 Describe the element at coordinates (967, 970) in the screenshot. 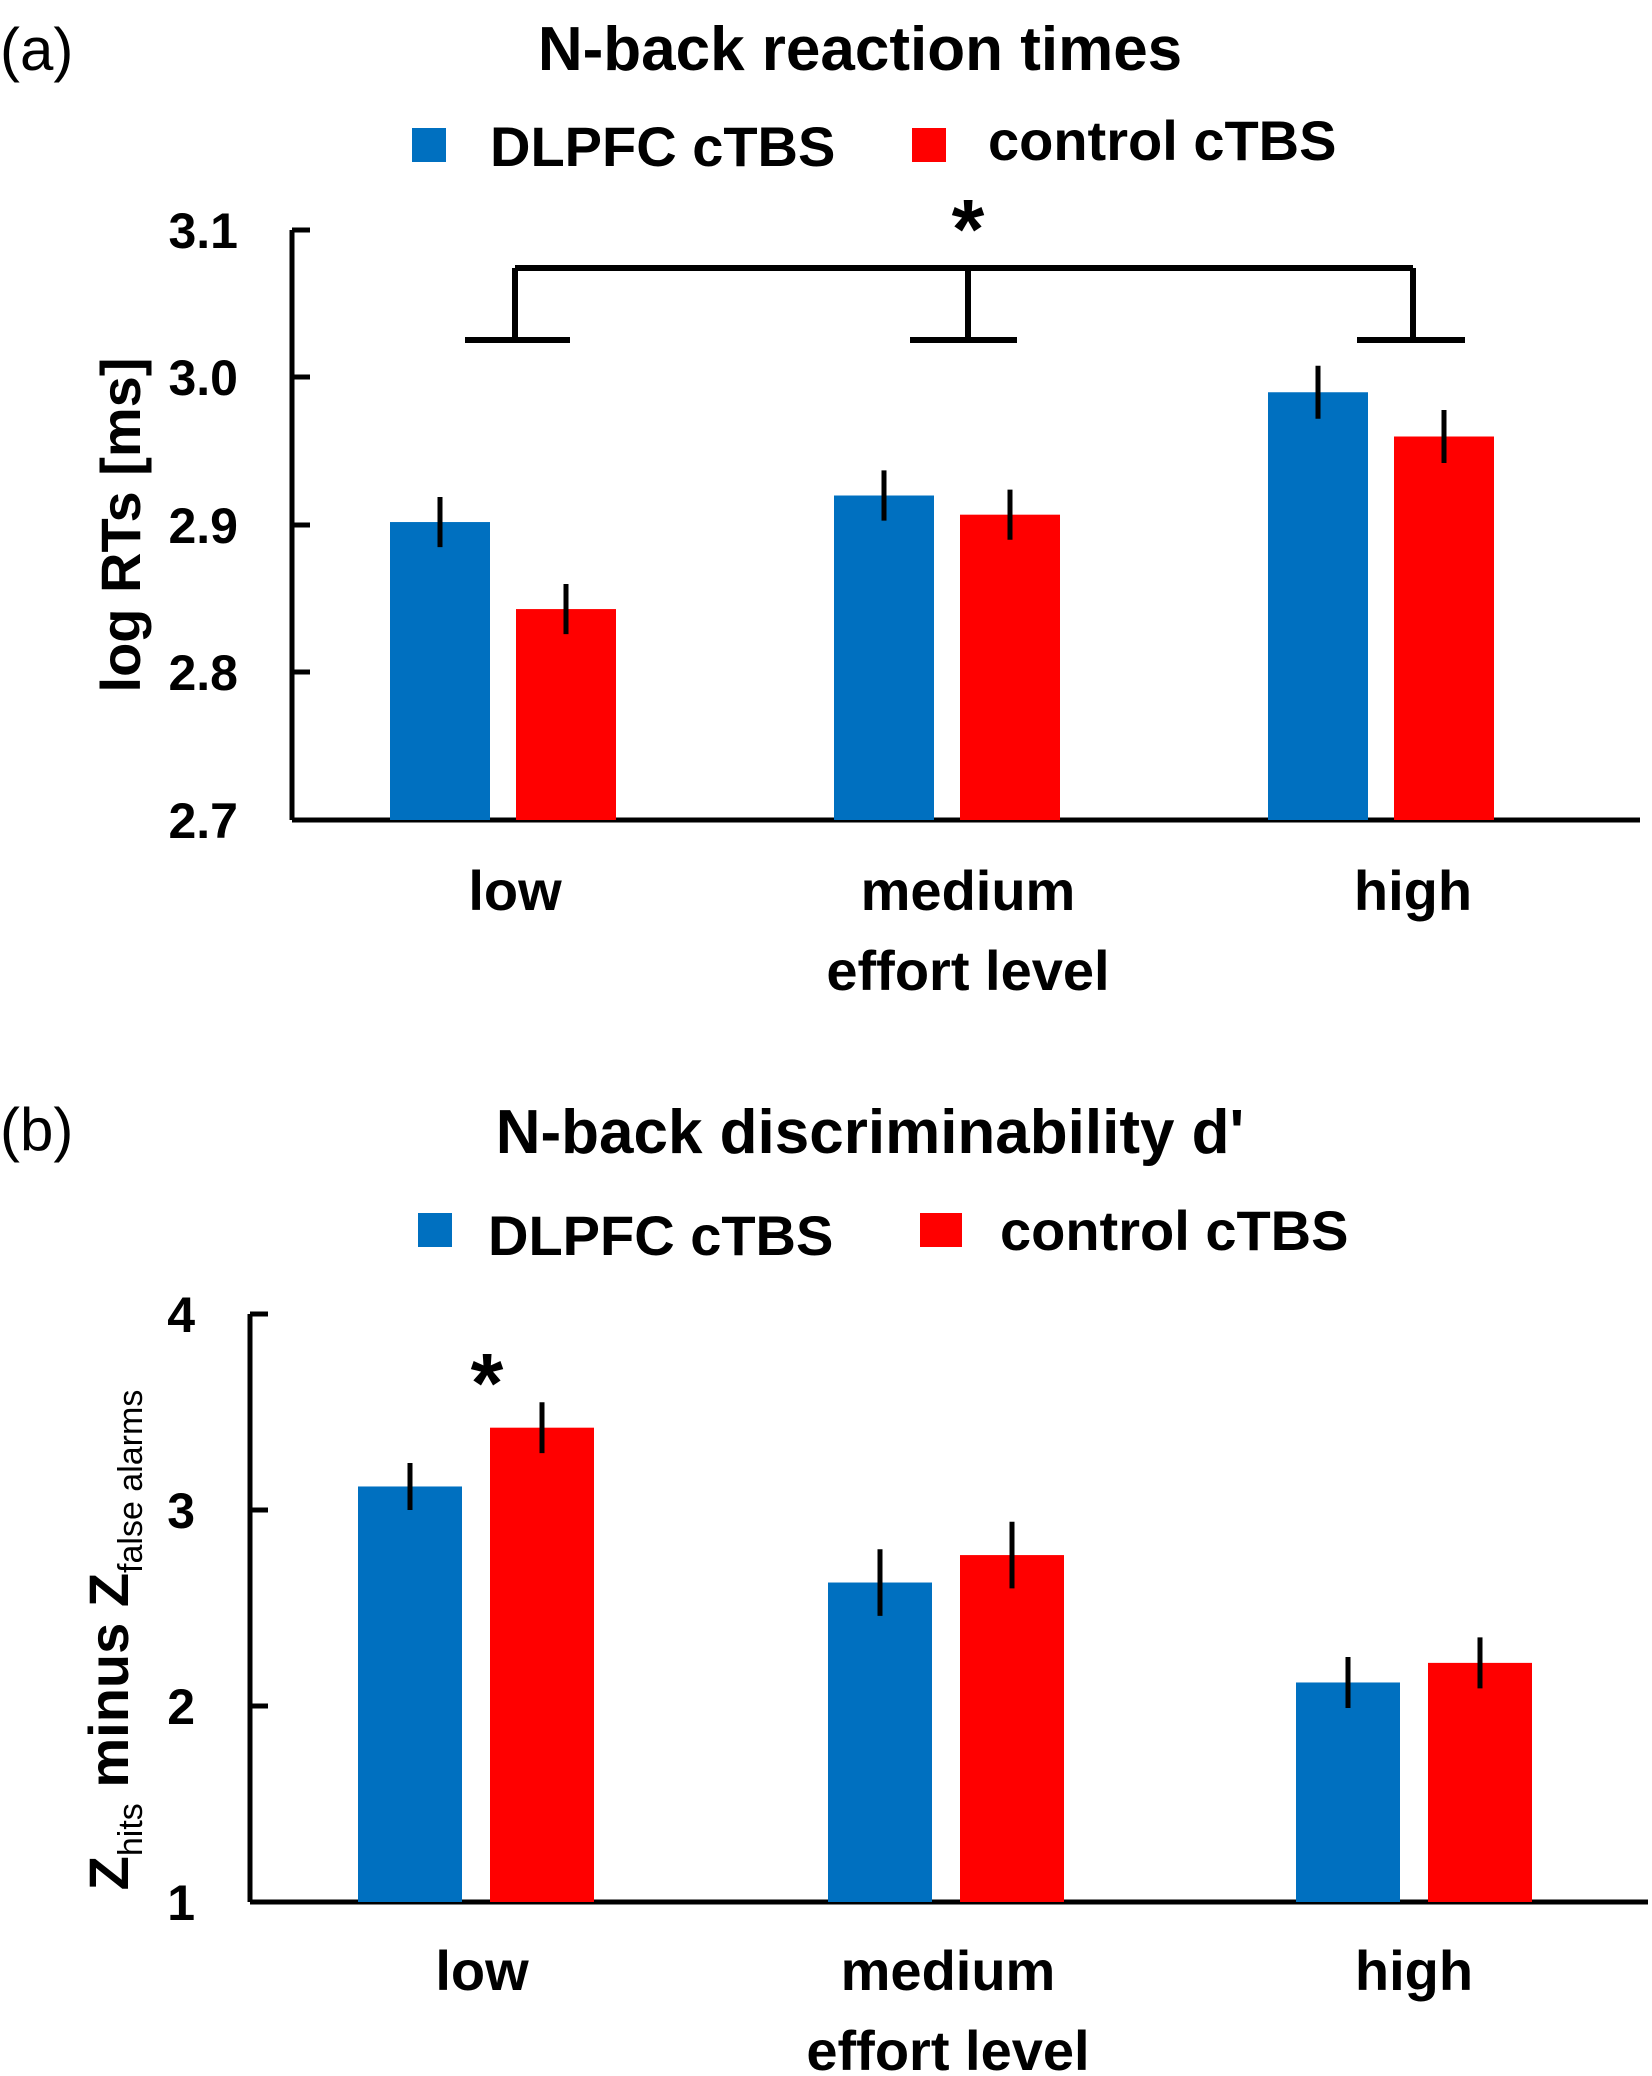

I see `panel-a-x-axis-title: effort level` at that location.